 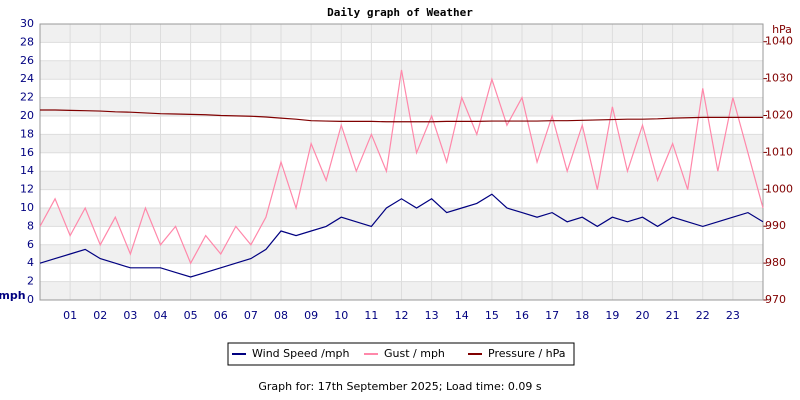 What do you see at coordinates (27, 60) in the screenshot?
I see `y-tick-label: 26` at bounding box center [27, 60].